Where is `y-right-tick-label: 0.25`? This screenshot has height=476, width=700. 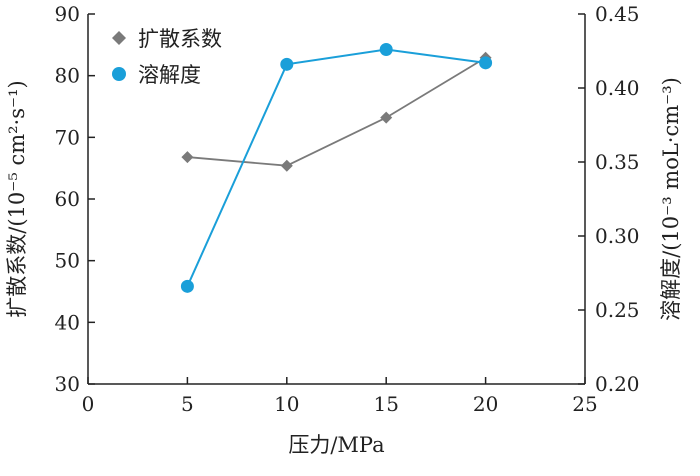 y-right-tick-label: 0.25 is located at coordinates (617, 310).